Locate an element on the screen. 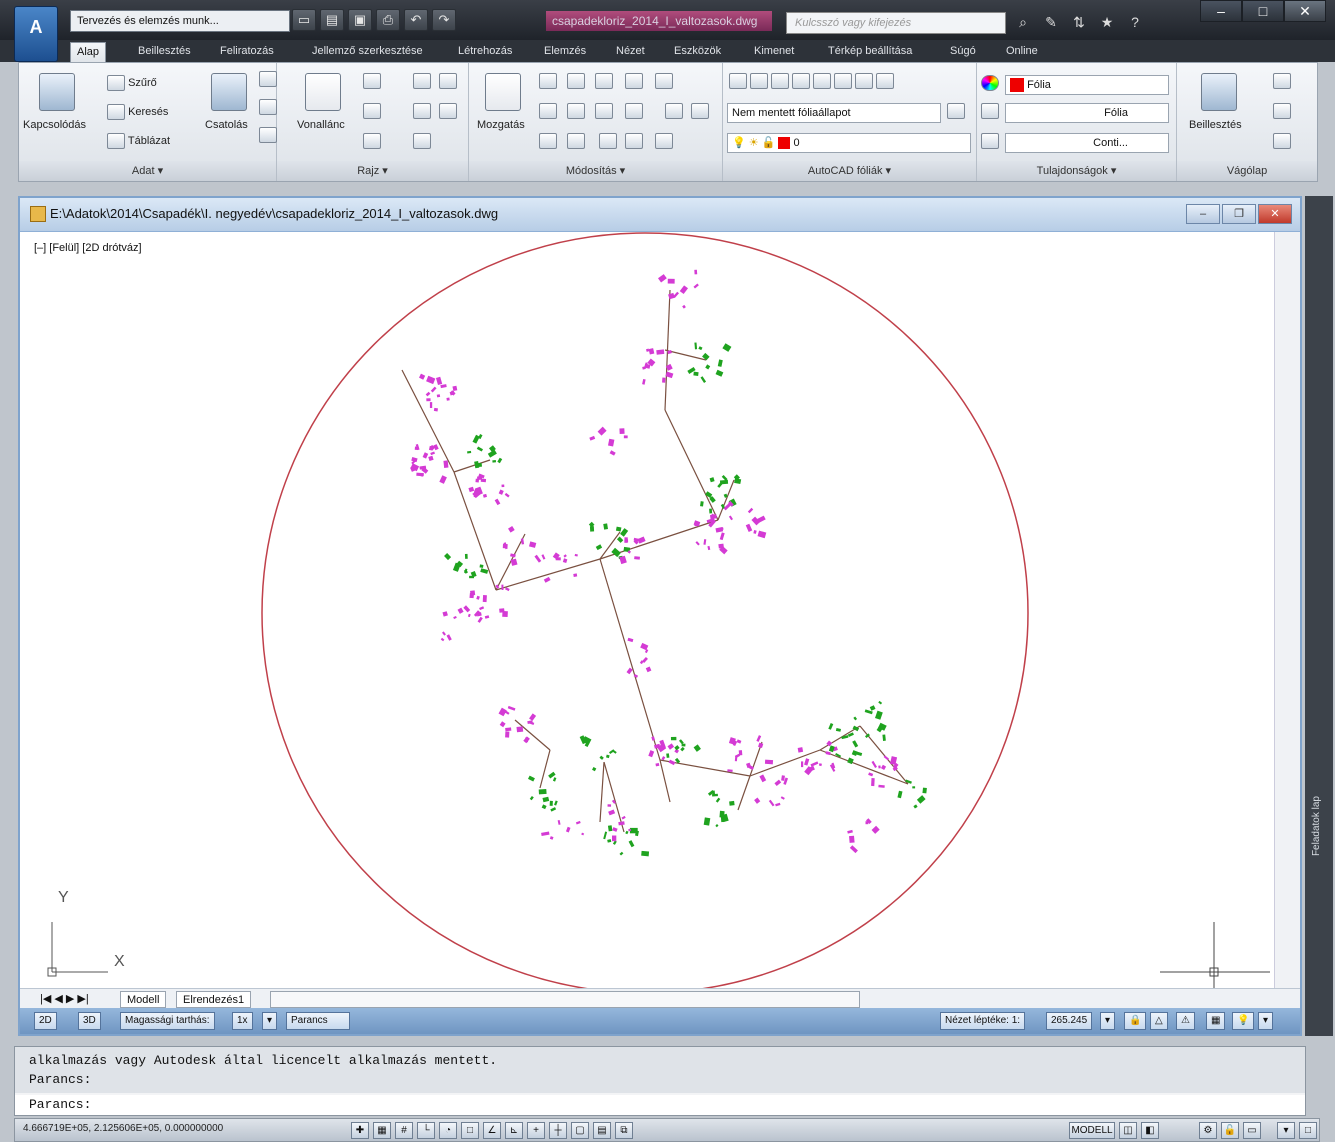 The image size is (1335, 1142). height-dropdown-icon: ▾ is located at coordinates (270, 1021).